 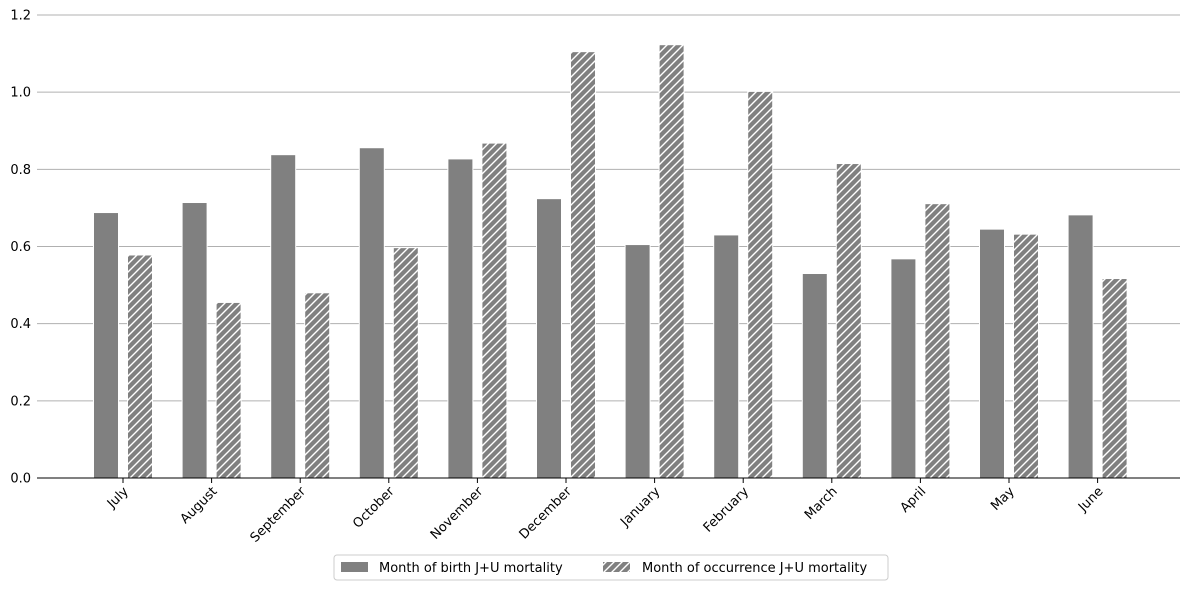 I want to click on x-tick-label: December, so click(x=546, y=513).